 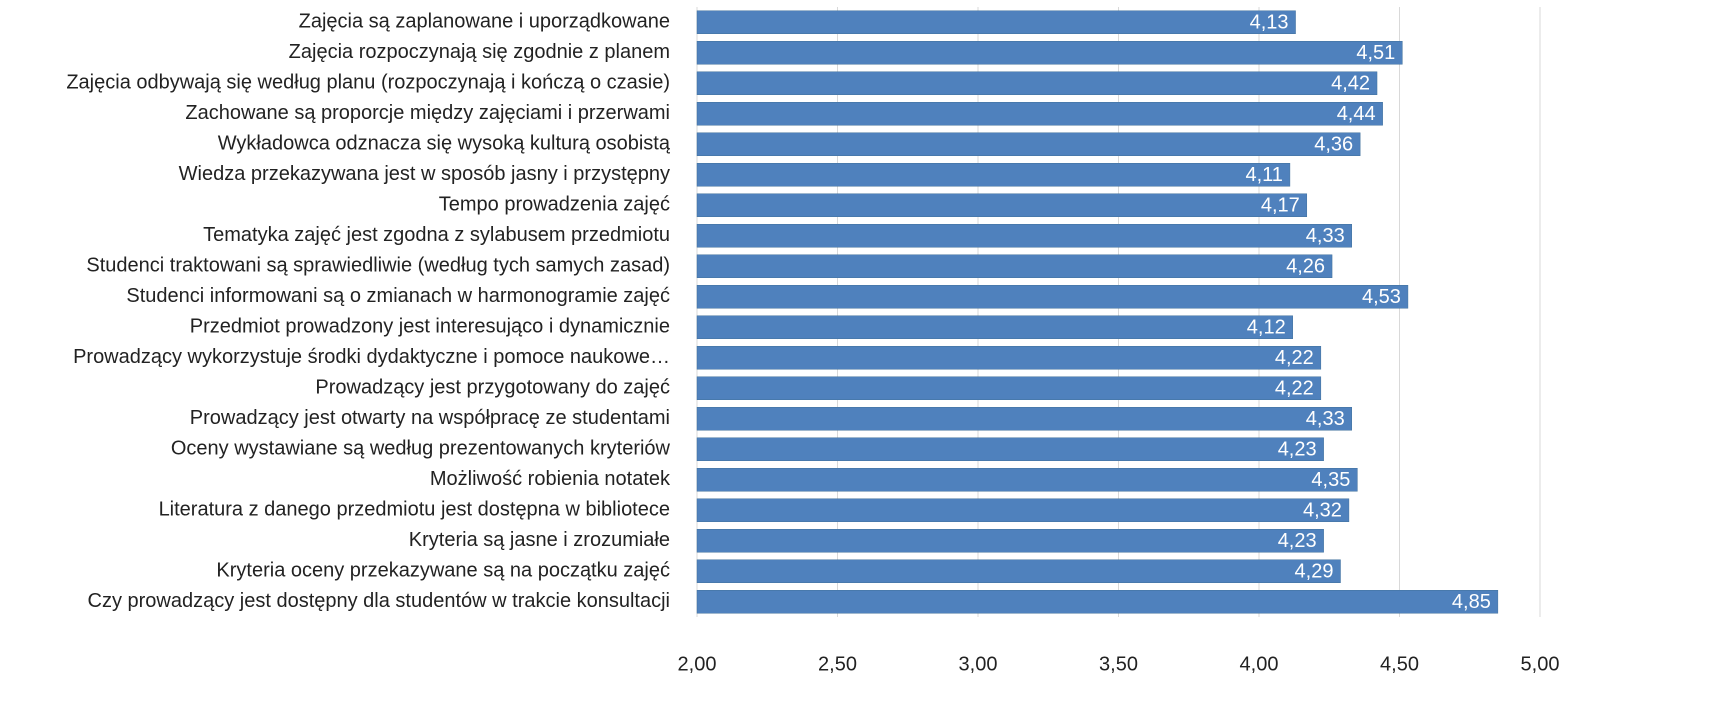 What do you see at coordinates (550, 479) in the screenshot?
I see `y-tick-label: Możliwość robienia notatek` at bounding box center [550, 479].